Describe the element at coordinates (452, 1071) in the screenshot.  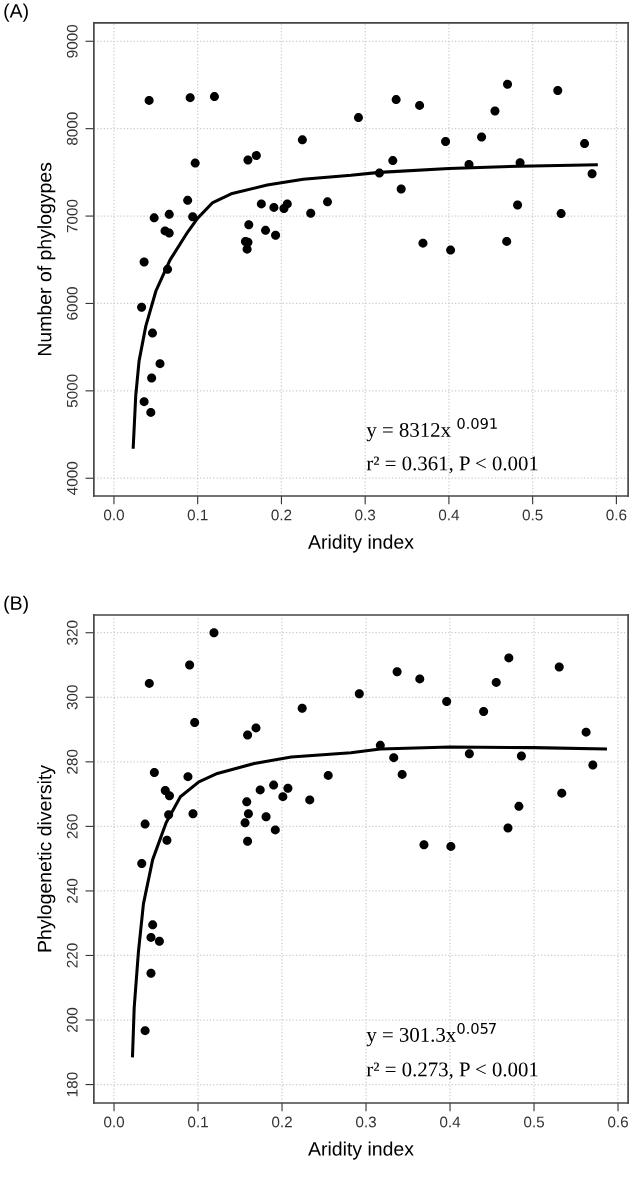
I see `annotation: r² = 0.273, P < 0.001` at that location.